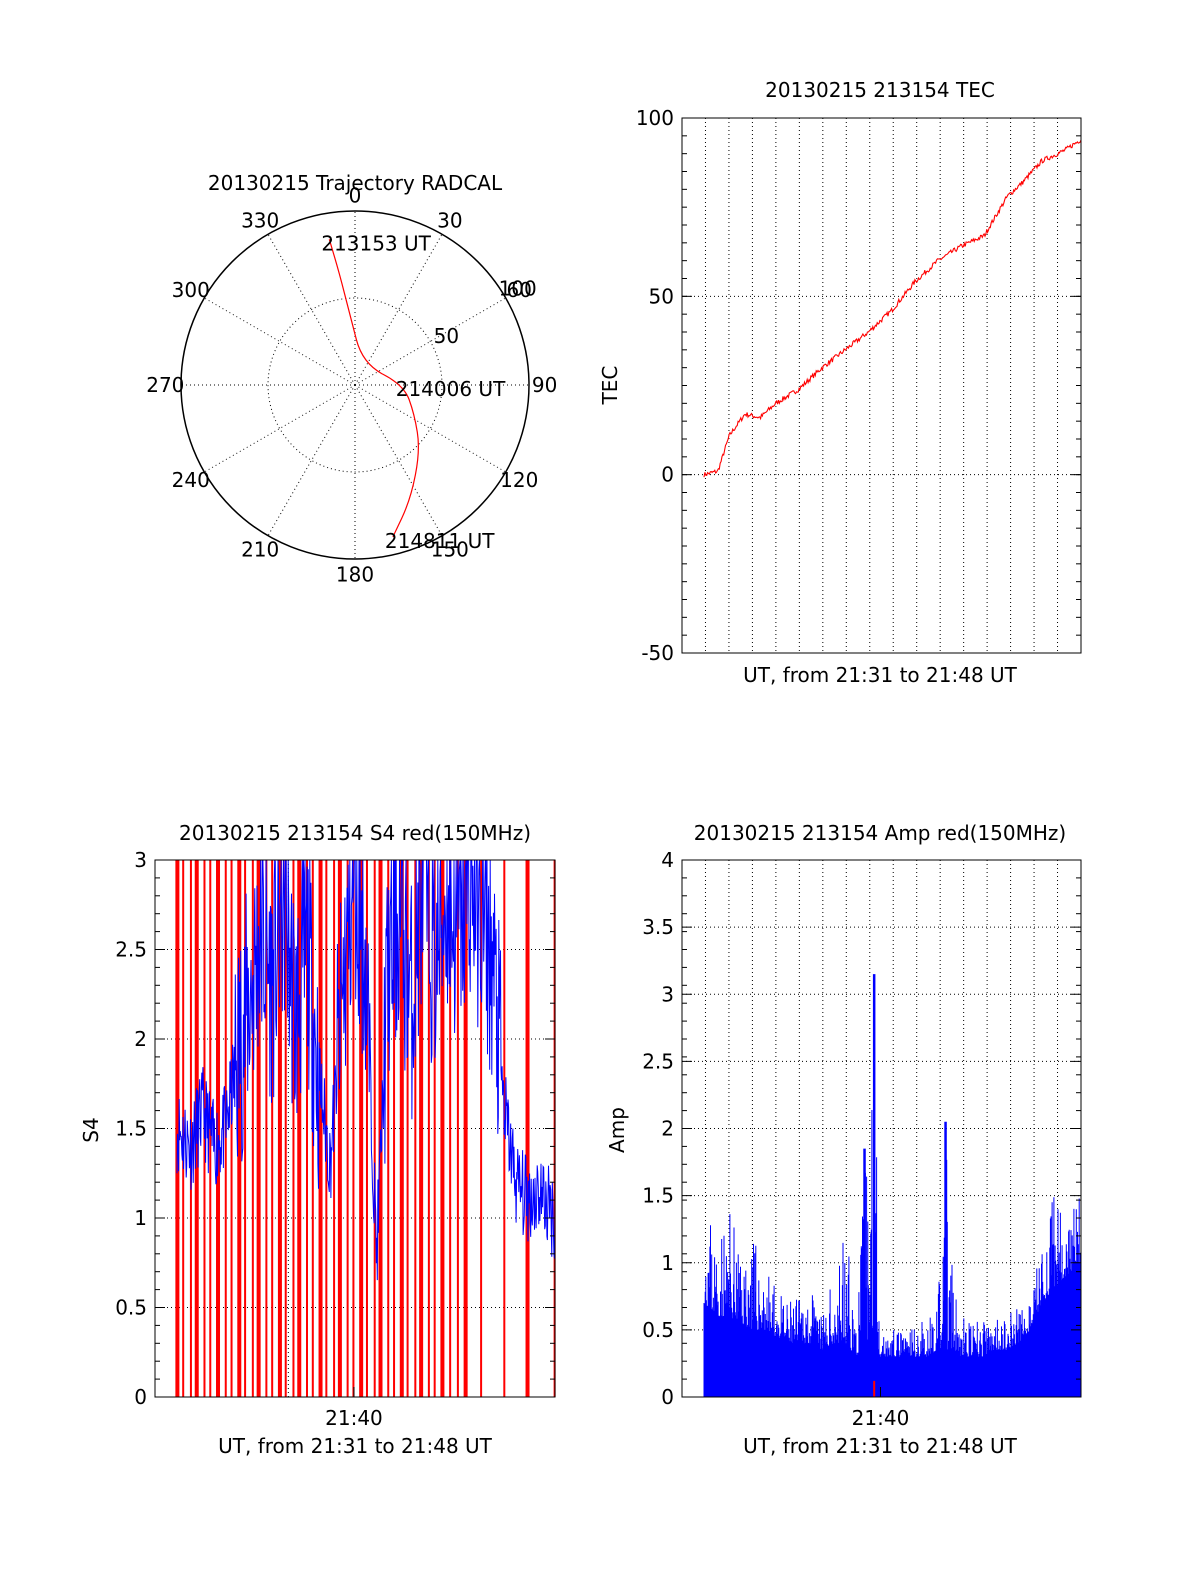  I want to click on s4-title: 20130215 213154 S4 red(150MHz), so click(355, 833).